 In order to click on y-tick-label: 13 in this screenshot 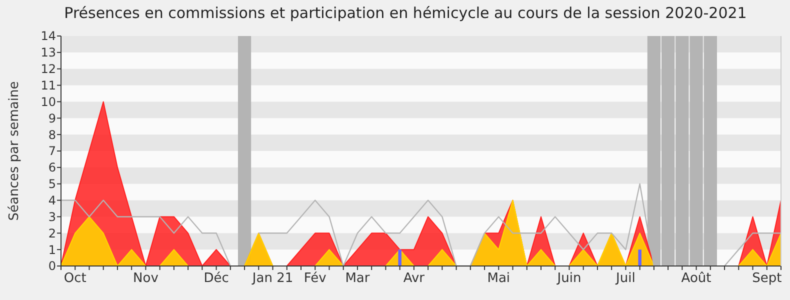, I will do `click(48, 53)`.